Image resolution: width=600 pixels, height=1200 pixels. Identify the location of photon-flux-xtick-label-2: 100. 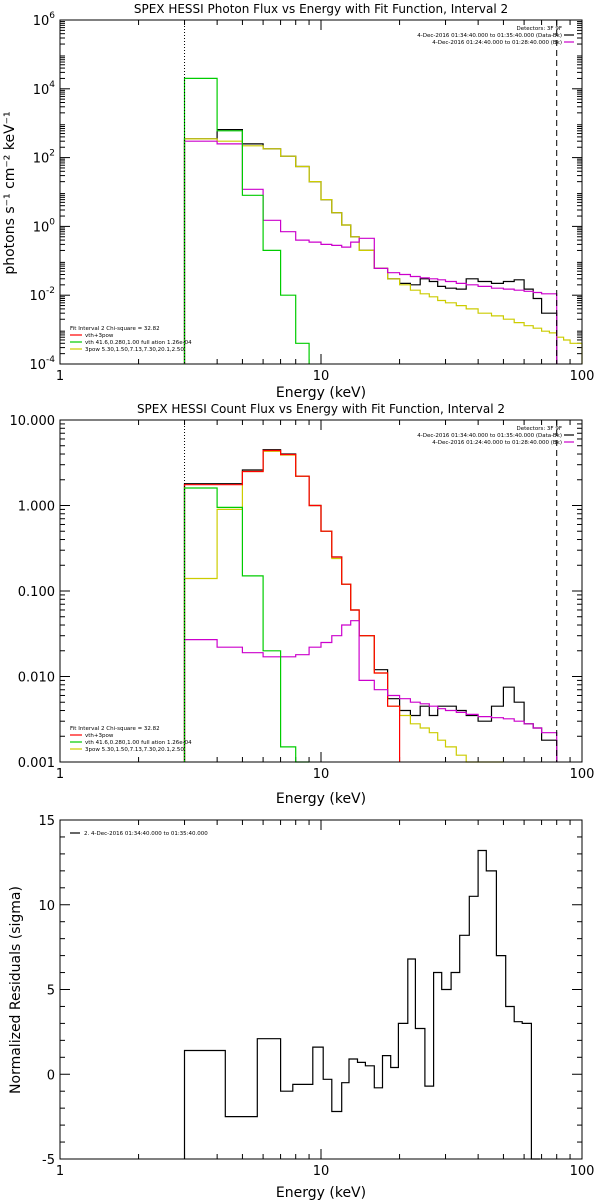
(582, 376).